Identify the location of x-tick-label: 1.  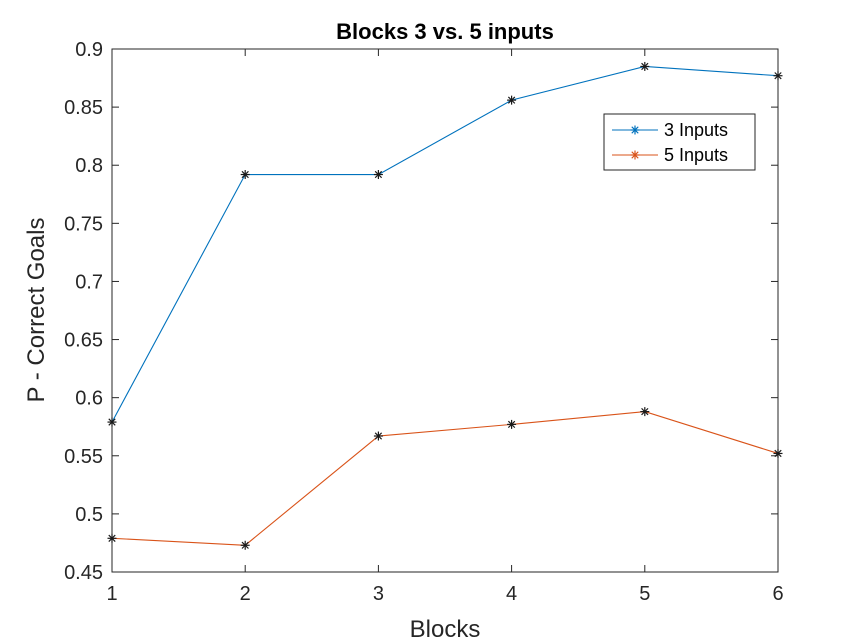
(111, 594).